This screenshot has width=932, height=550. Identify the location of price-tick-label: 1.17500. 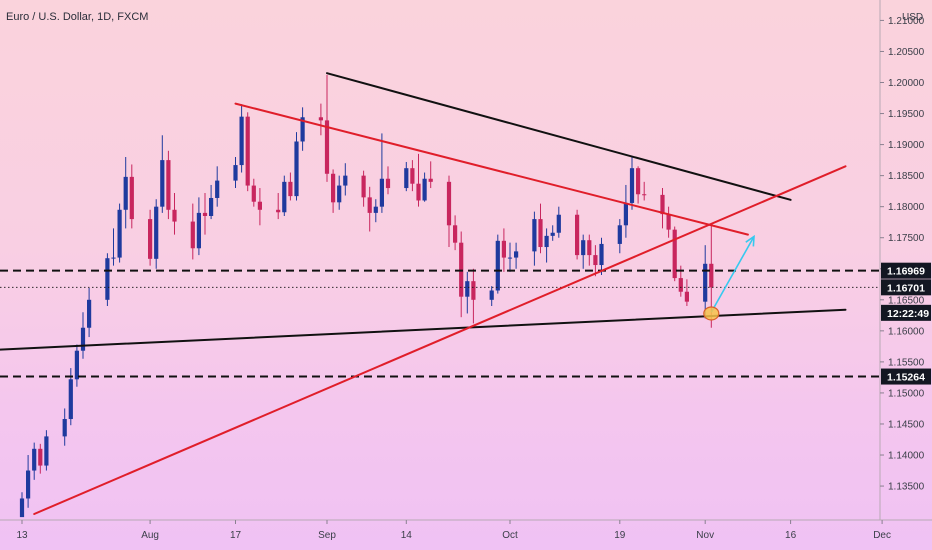
(906, 238).